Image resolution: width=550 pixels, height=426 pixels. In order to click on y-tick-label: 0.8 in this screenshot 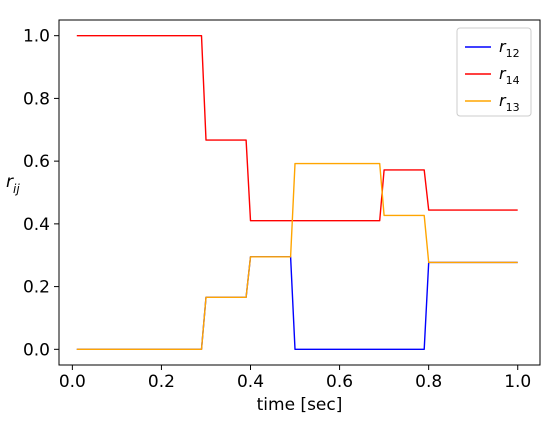, I will do `click(36, 99)`.